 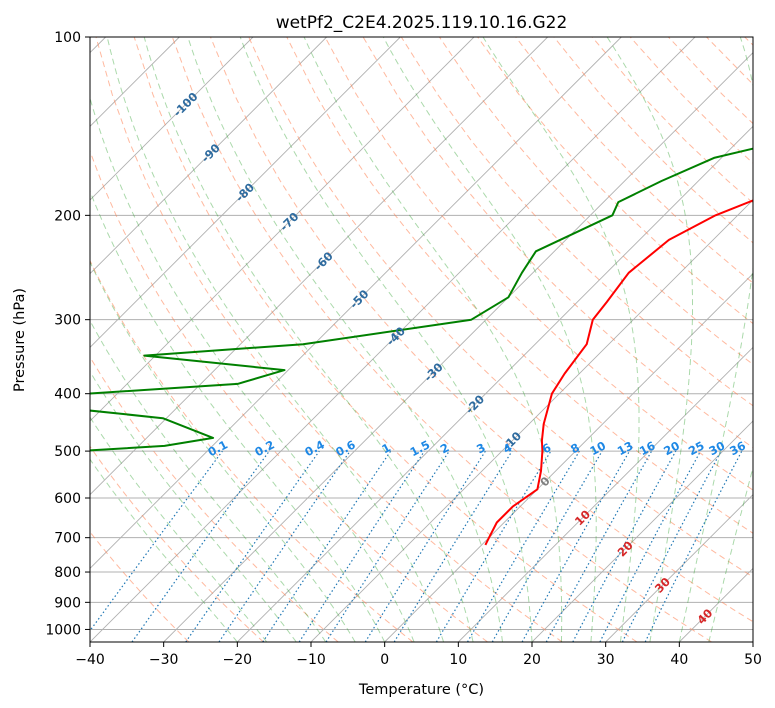 What do you see at coordinates (20, 340) in the screenshot?
I see `y-axis-label: Pressure (hPa)` at bounding box center [20, 340].